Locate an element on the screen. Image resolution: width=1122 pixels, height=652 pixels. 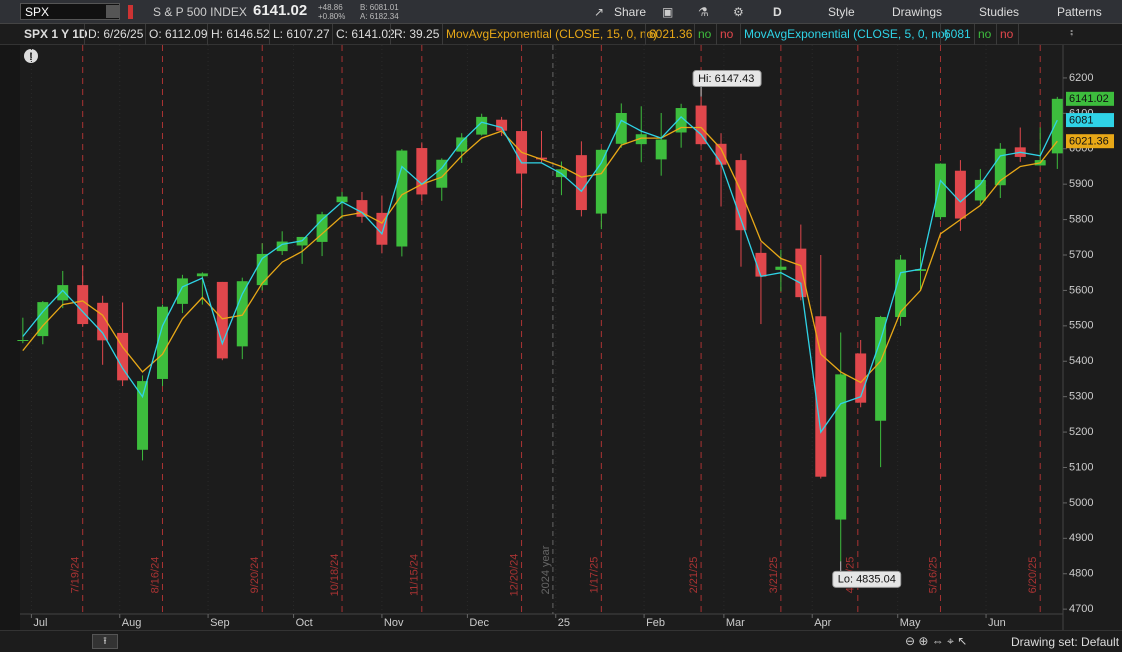
price-label: 6021.36 is located at coordinates (1089, 142).